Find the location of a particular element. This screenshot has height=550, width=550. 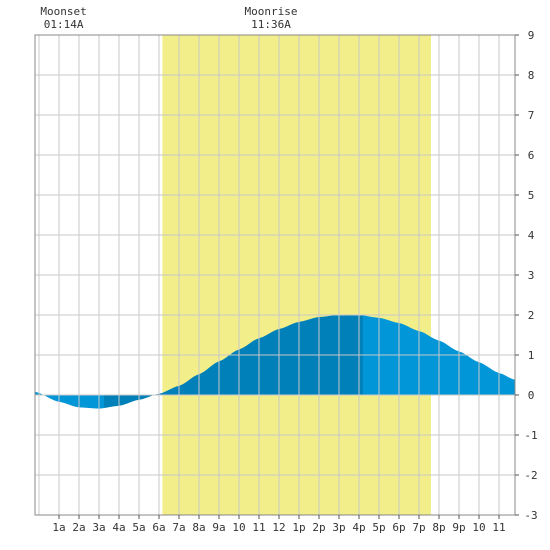

x-tick-label: 6a is located at coordinates (158, 527).